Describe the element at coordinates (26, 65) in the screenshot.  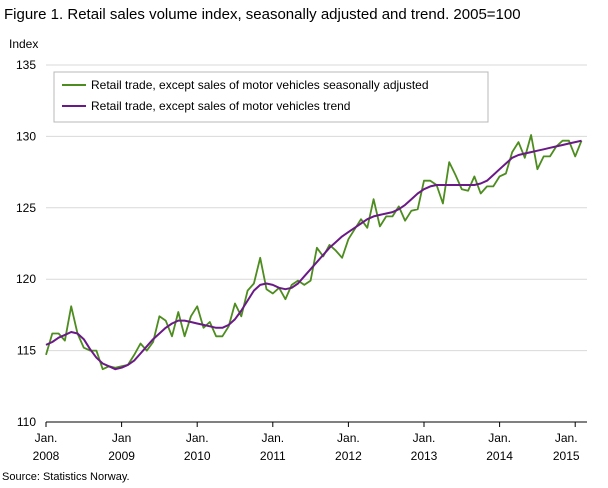
I see `y-tick-label: 135` at that location.